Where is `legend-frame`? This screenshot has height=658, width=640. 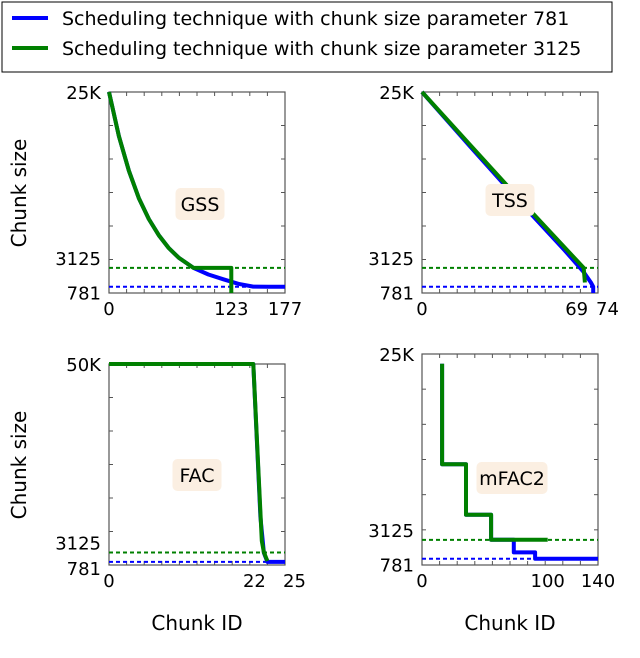
legend-frame is located at coordinates (307, 37).